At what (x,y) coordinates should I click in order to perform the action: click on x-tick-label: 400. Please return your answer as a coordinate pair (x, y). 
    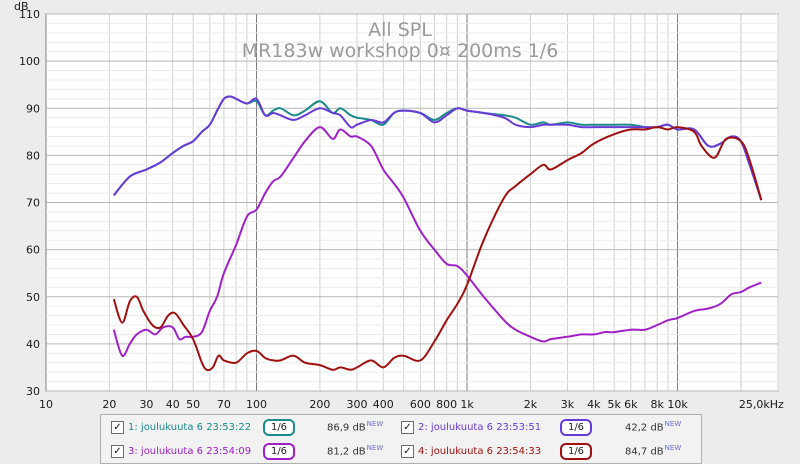
    Looking at the image, I should click on (383, 404).